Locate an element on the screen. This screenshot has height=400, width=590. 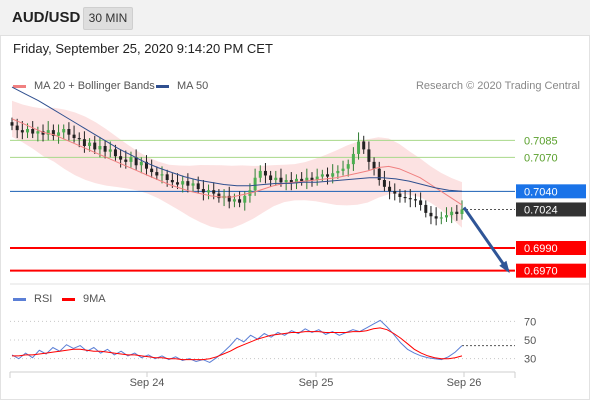
projection-arrow-shaft is located at coordinates (486, 239).